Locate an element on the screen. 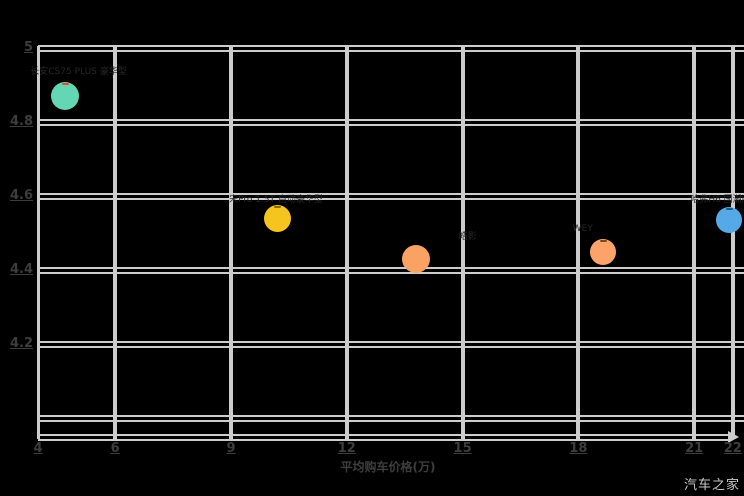  x-tick-label: 15 is located at coordinates (462, 448).